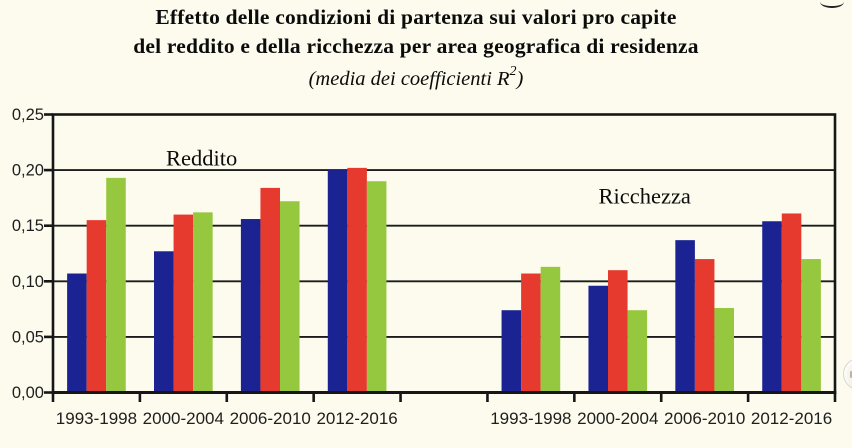  What do you see at coordinates (618, 331) in the screenshot?
I see `bar-ricchezza-2000-2004-red` at bounding box center [618, 331].